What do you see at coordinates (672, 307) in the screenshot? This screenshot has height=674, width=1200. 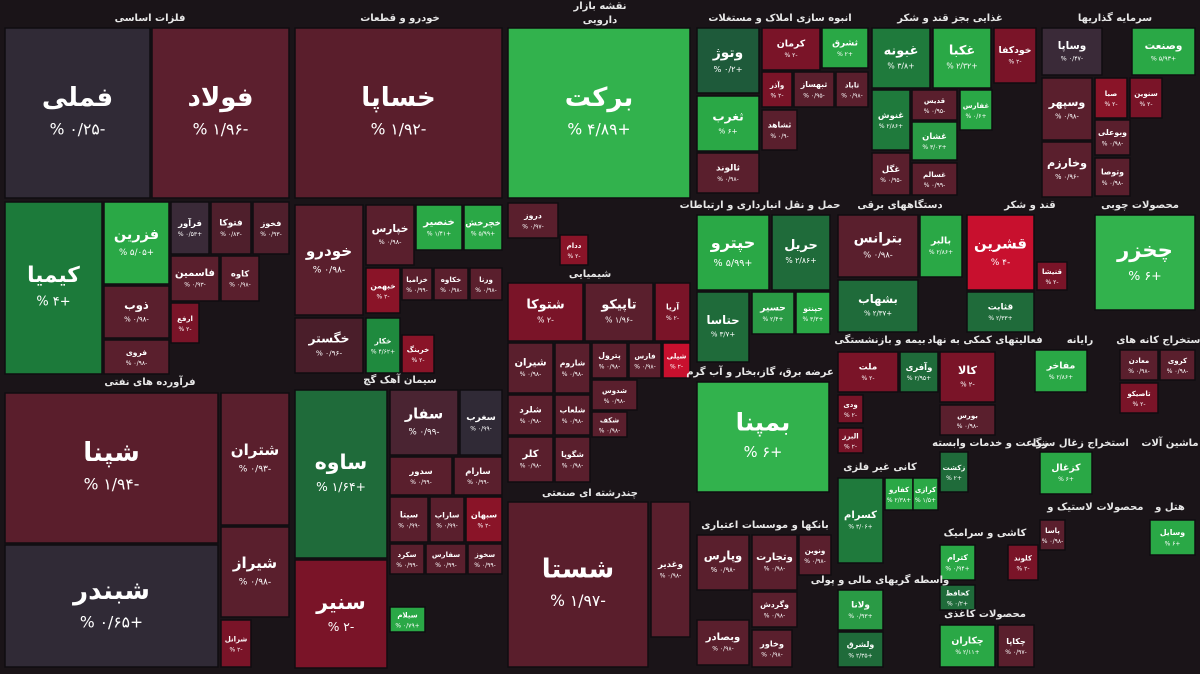 I see `tile-name: آریا` at bounding box center [672, 307].